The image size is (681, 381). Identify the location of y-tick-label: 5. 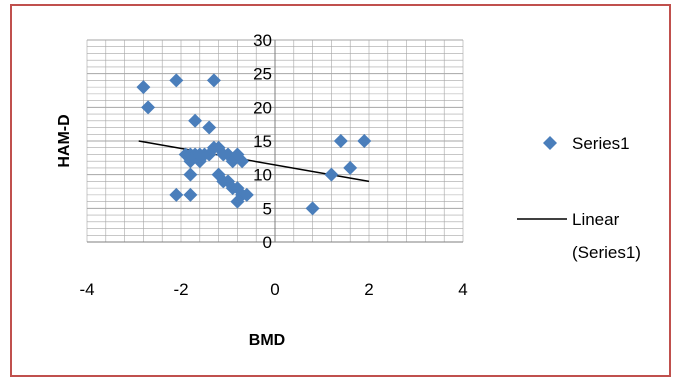
(267, 208).